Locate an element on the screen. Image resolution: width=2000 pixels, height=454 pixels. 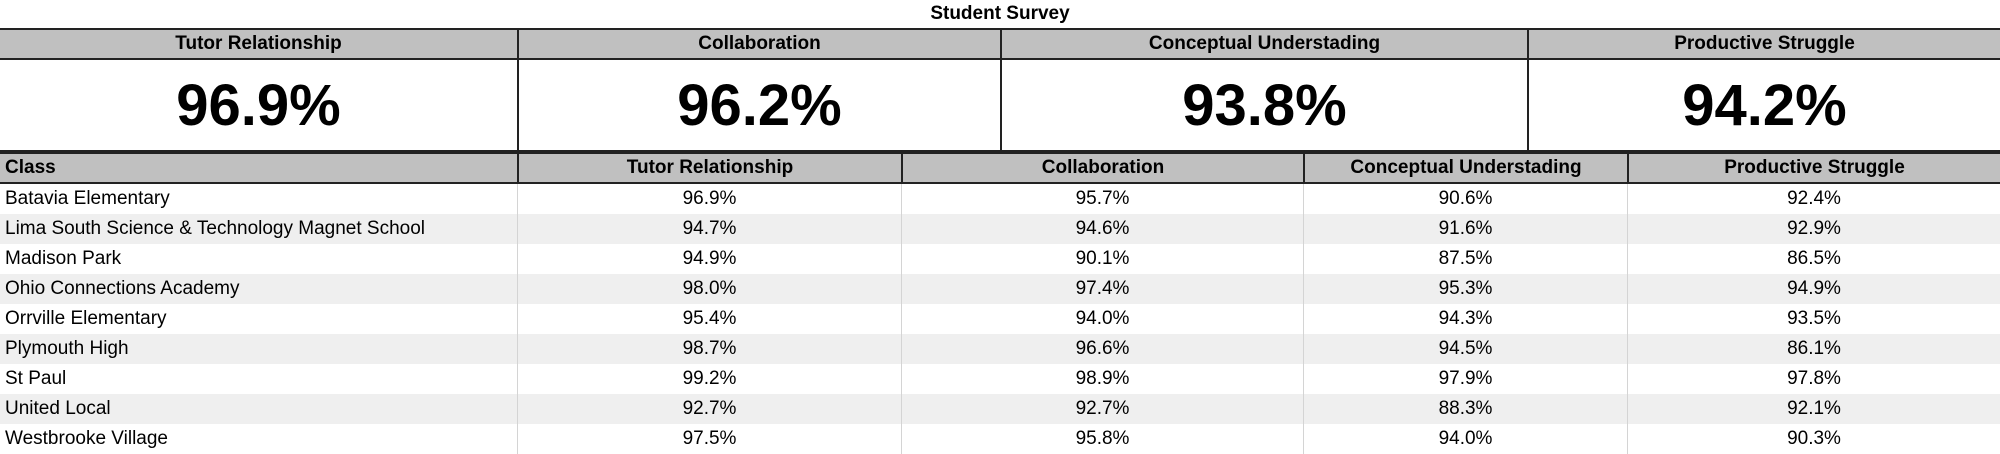
conceptual-understanding-cell: 95.3% is located at coordinates (1465, 289).